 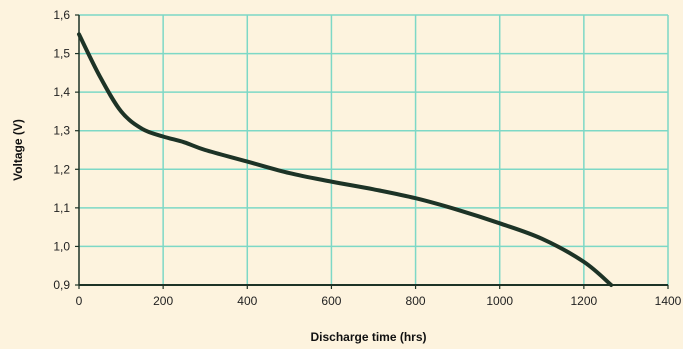 I want to click on y-tick-label: 1,3, so click(x=61, y=131).